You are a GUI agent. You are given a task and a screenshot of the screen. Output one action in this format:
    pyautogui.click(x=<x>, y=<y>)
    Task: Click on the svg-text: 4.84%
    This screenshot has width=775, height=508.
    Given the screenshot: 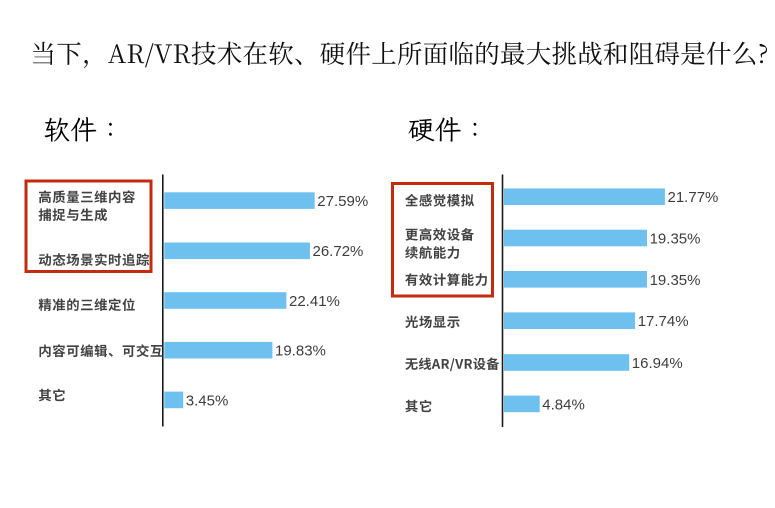 What is the action you would take?
    pyautogui.click(x=563, y=404)
    